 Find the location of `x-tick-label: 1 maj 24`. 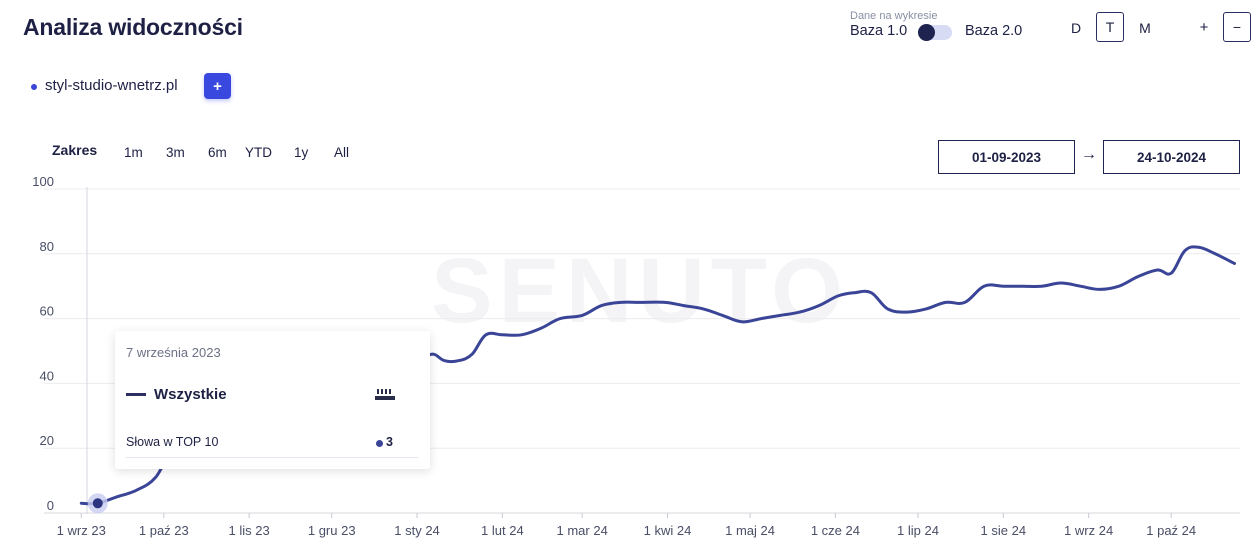

x-tick-label: 1 maj 24 is located at coordinates (750, 530).